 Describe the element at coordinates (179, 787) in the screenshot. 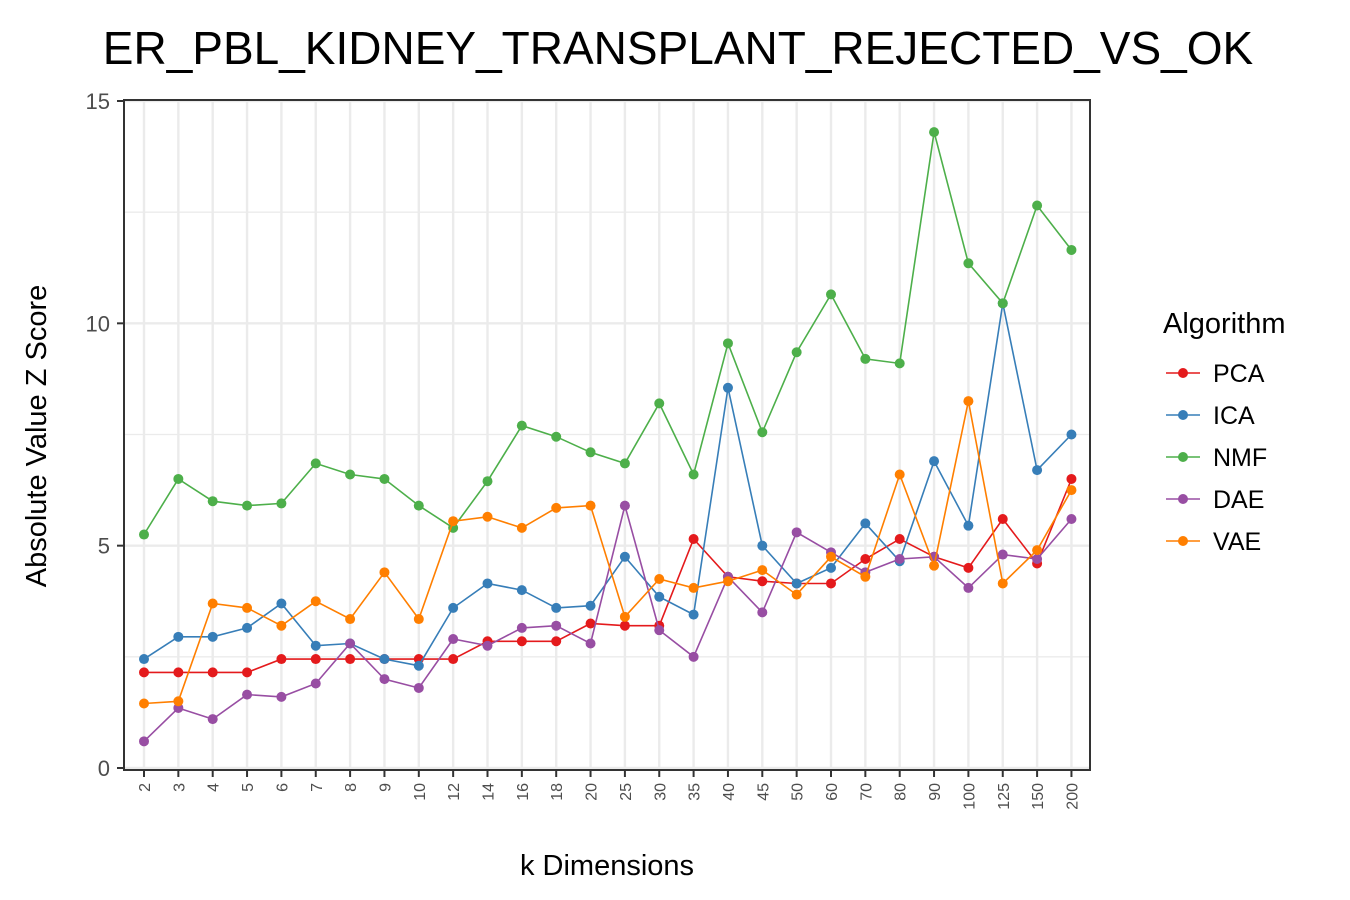

I see `x-tick-label: 3` at that location.